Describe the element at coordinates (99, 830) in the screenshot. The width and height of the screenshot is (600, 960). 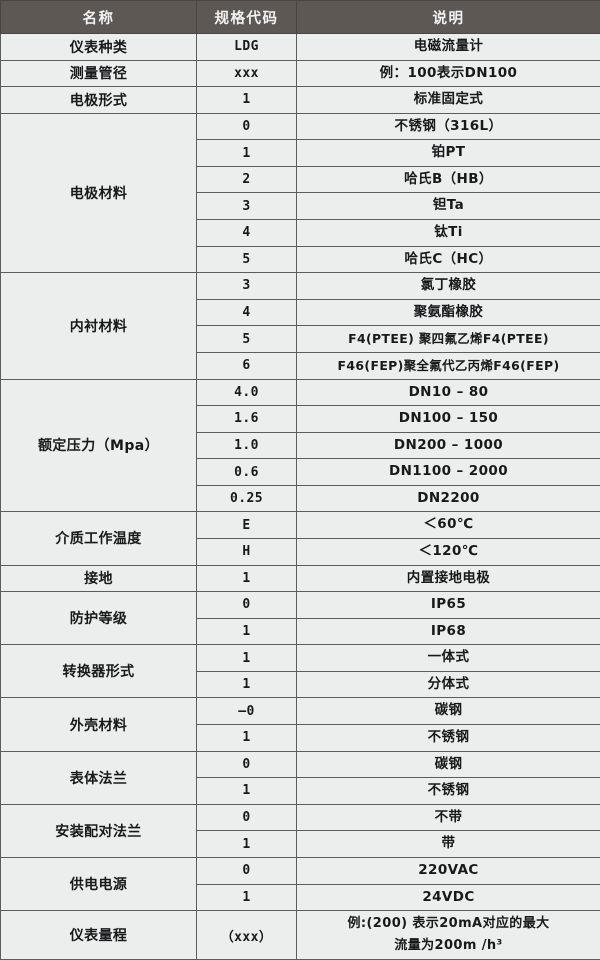
I see `row-group-name: 安装配对法兰` at that location.